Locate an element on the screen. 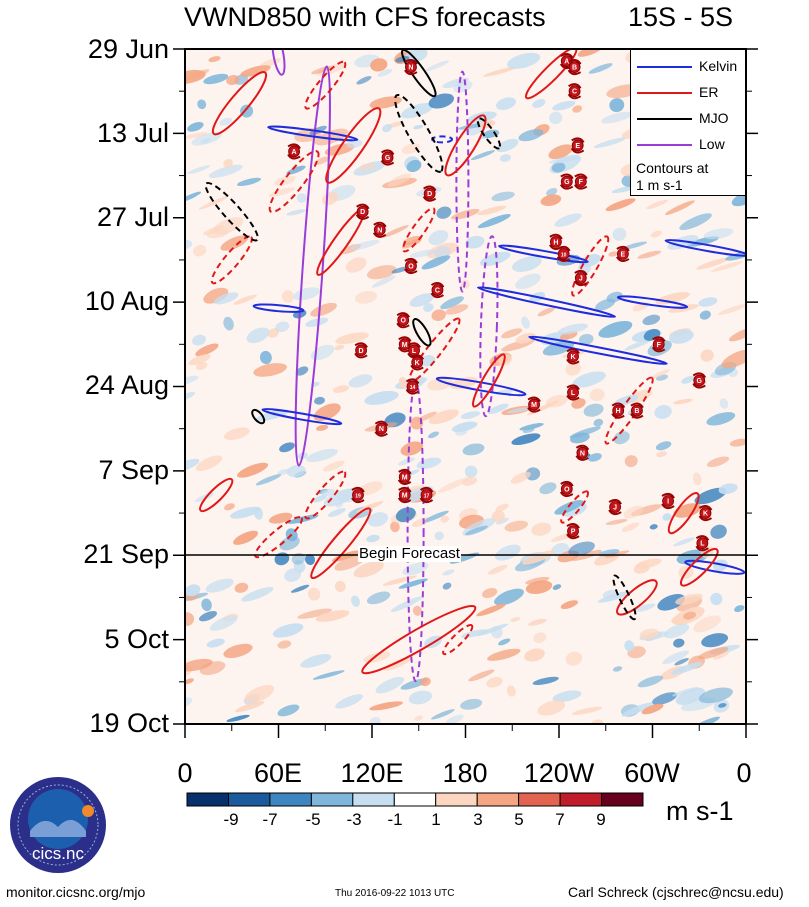  storm-marker: G is located at coordinates (699, 380).